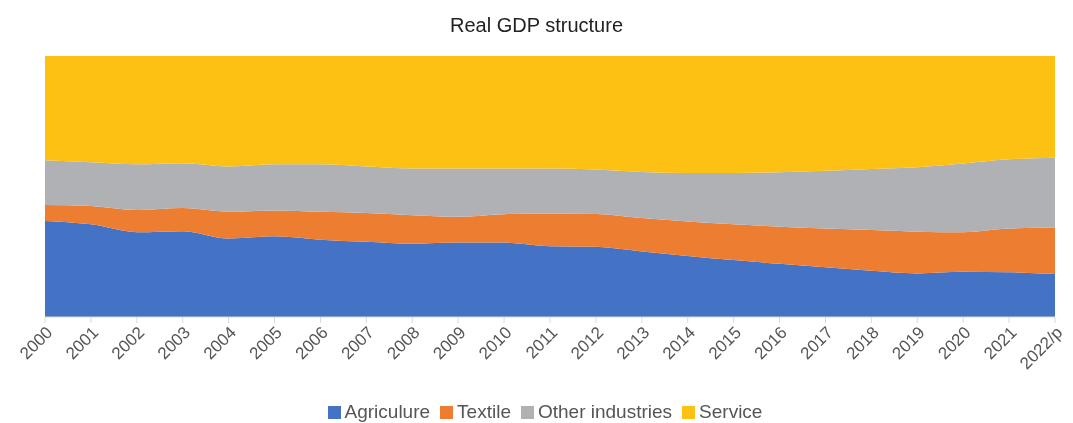  What do you see at coordinates (731, 411) in the screenshot?
I see `legend-label: Service` at bounding box center [731, 411].